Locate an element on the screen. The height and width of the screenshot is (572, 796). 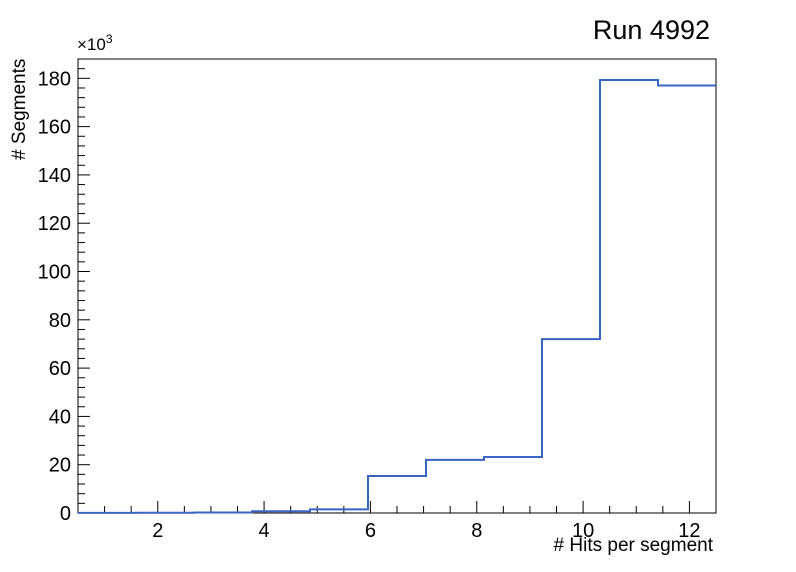
plot-title: Run 4992 is located at coordinates (651, 30).